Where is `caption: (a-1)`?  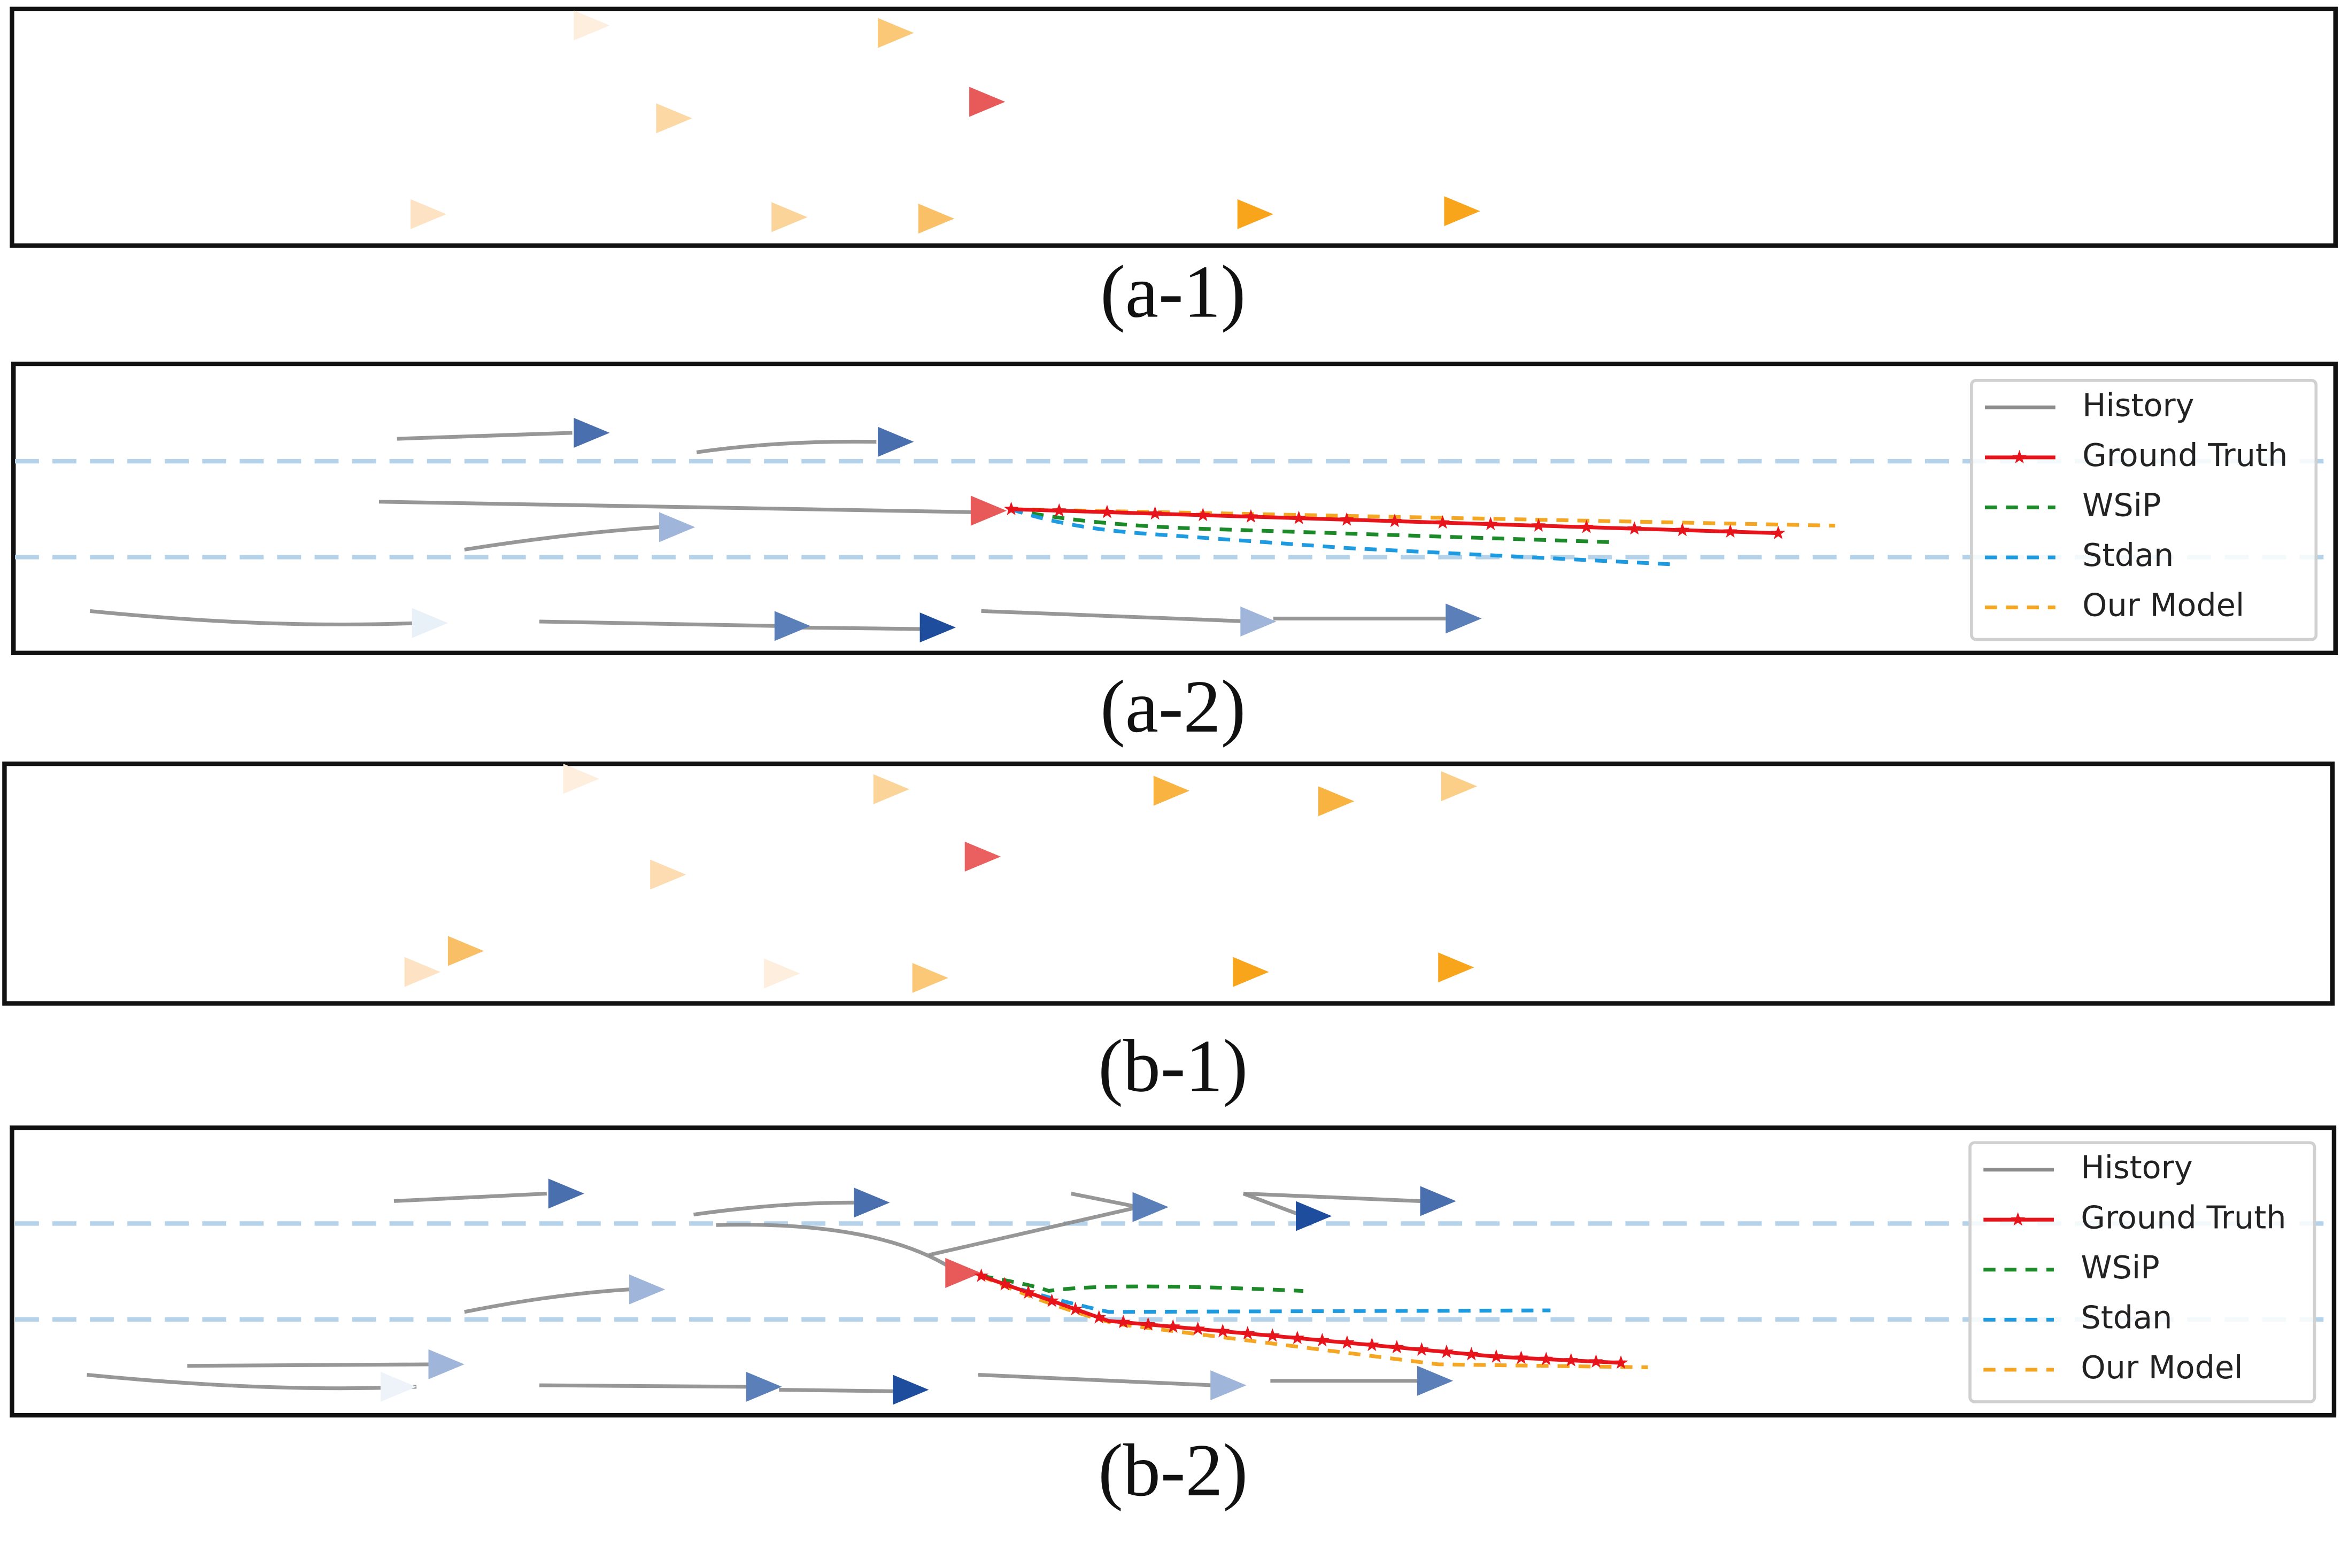 caption: (a-1) is located at coordinates (1173, 292).